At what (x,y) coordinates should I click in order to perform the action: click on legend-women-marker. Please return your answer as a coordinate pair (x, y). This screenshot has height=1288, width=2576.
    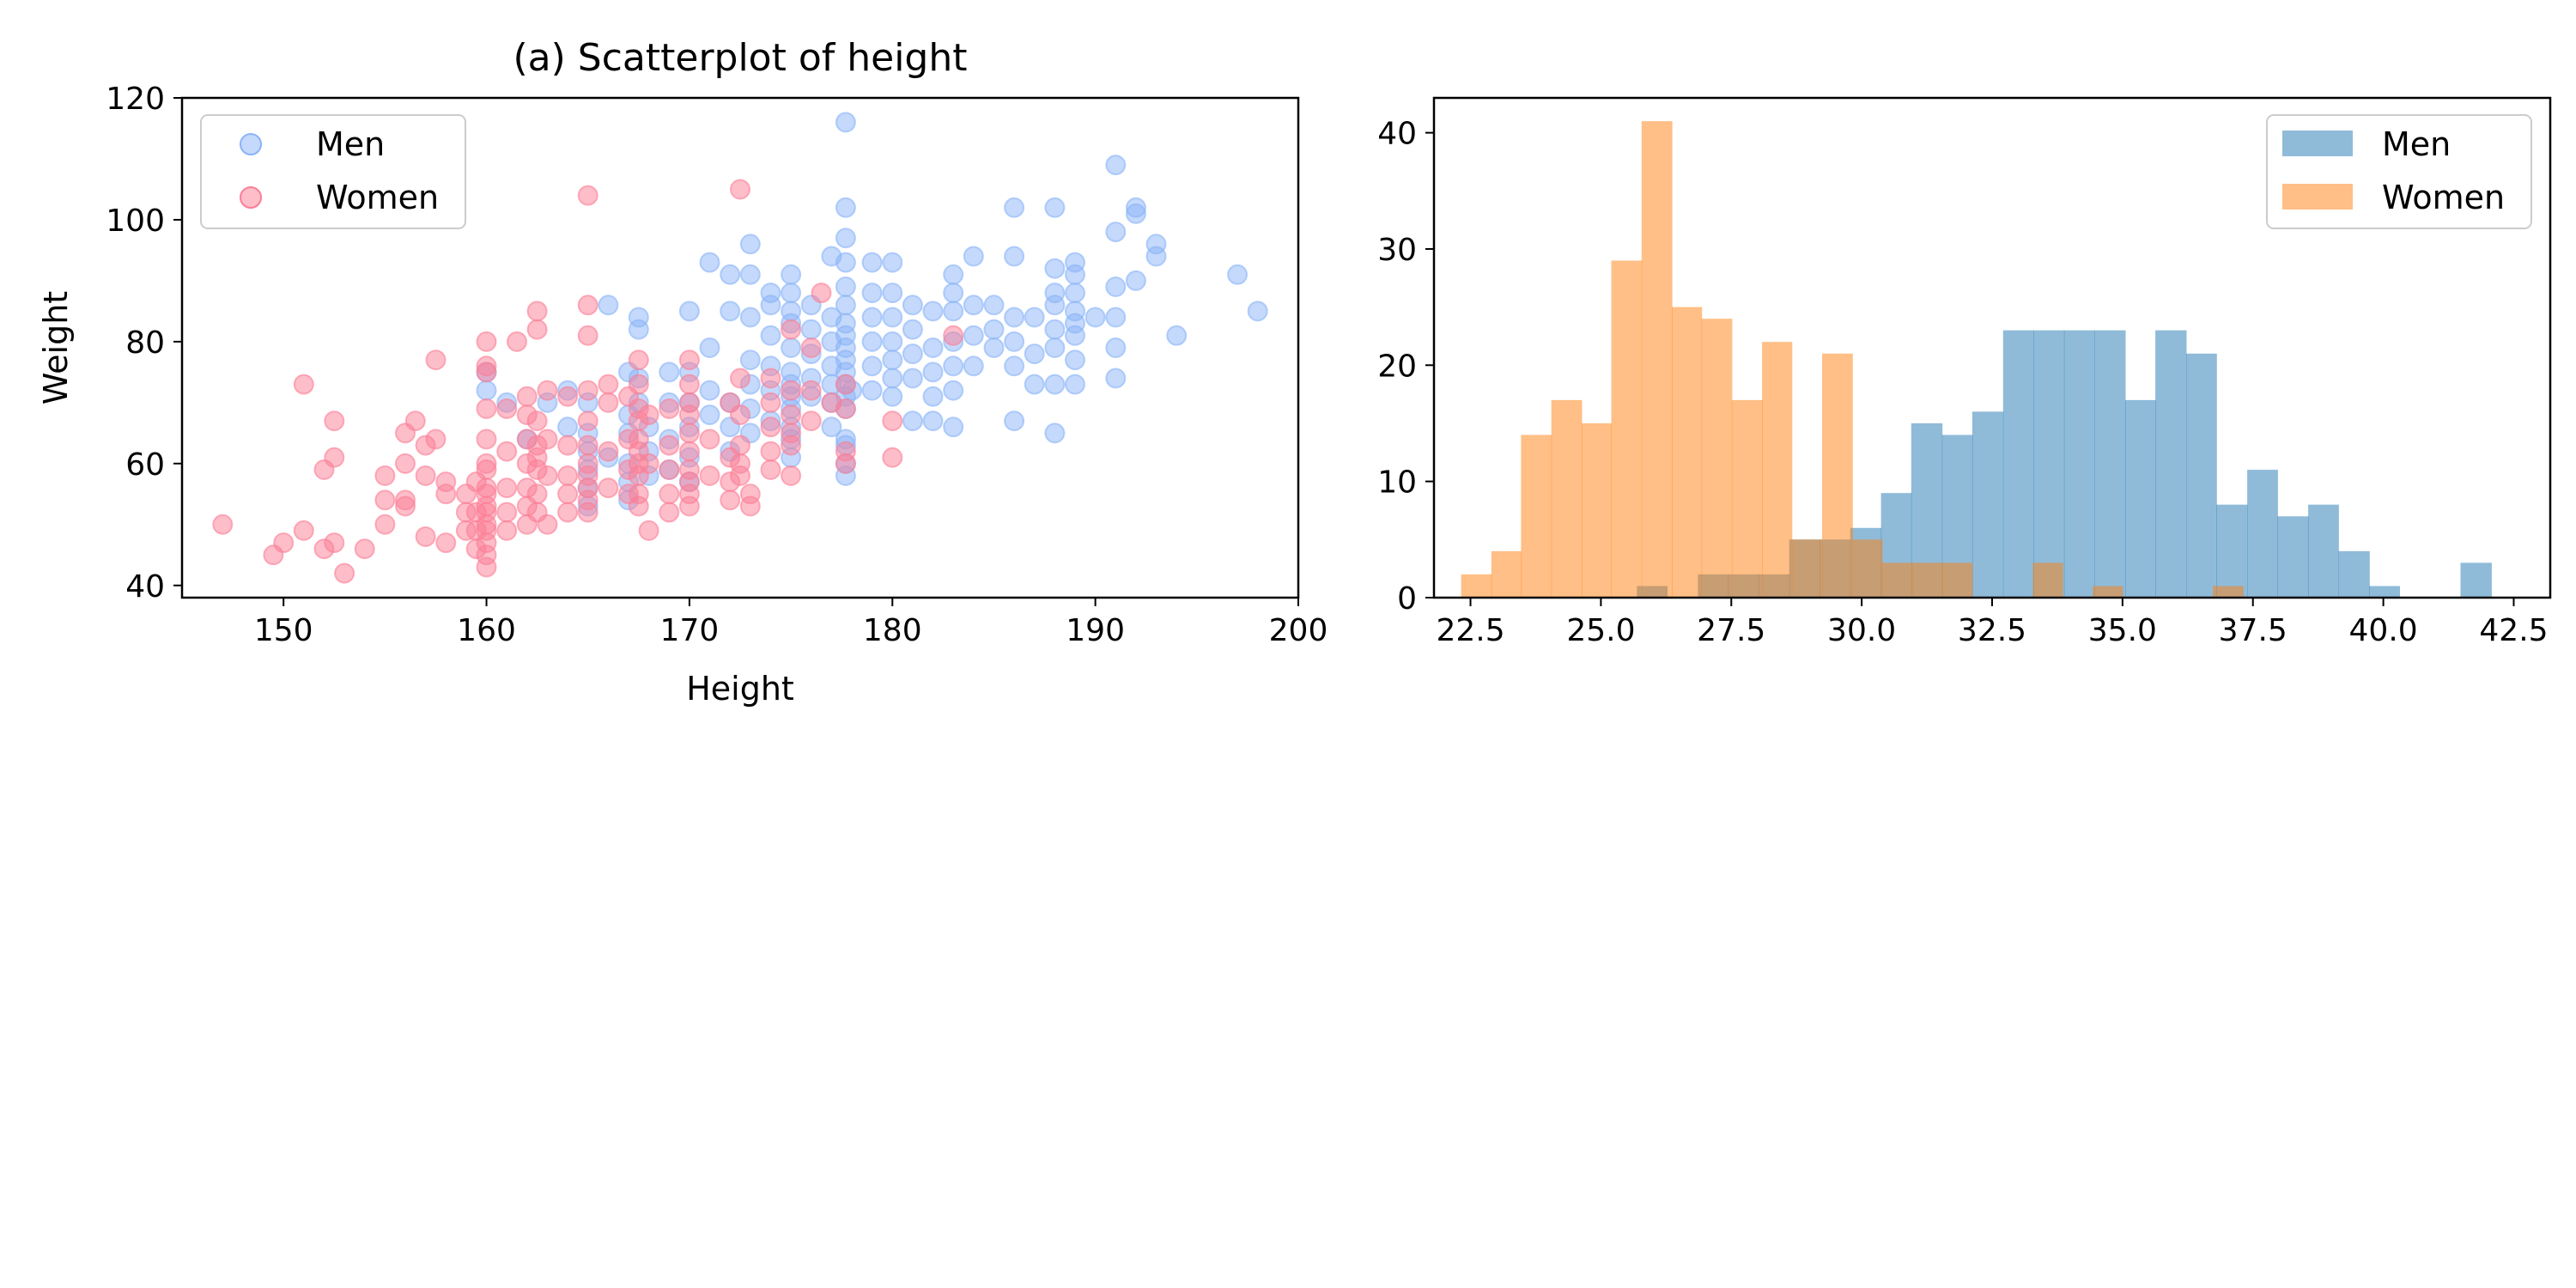
    Looking at the image, I should click on (251, 197).